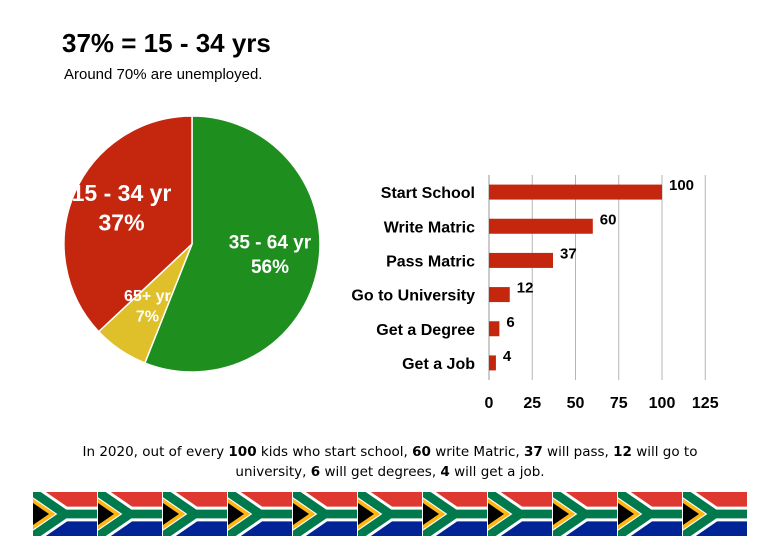 This screenshot has width=780, height=540. I want to click on pie-label-1: 65+ yr 7%, so click(147, 307).